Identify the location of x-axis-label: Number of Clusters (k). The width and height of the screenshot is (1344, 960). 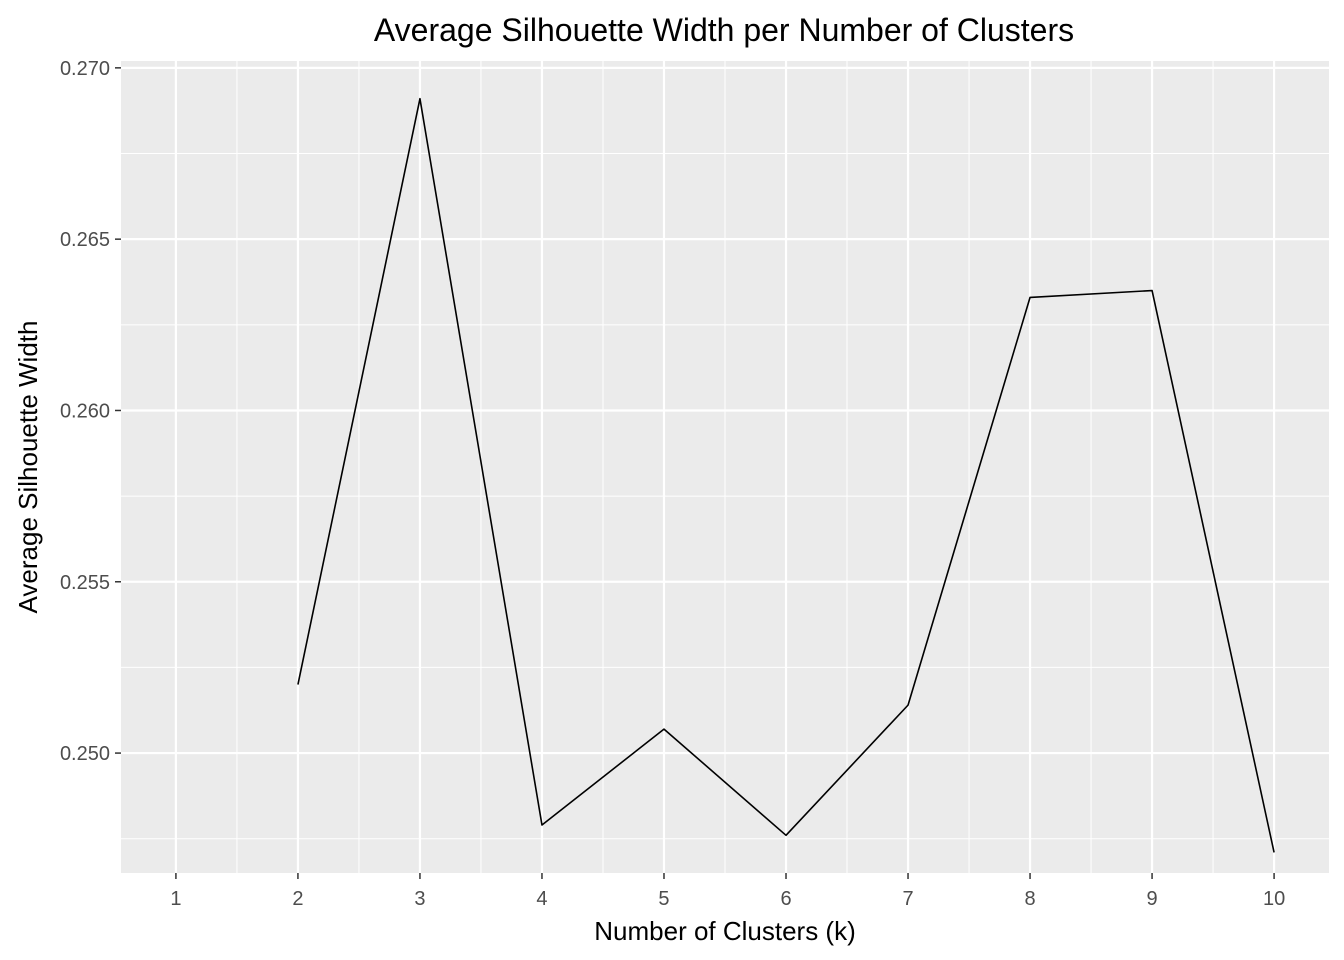
(725, 931).